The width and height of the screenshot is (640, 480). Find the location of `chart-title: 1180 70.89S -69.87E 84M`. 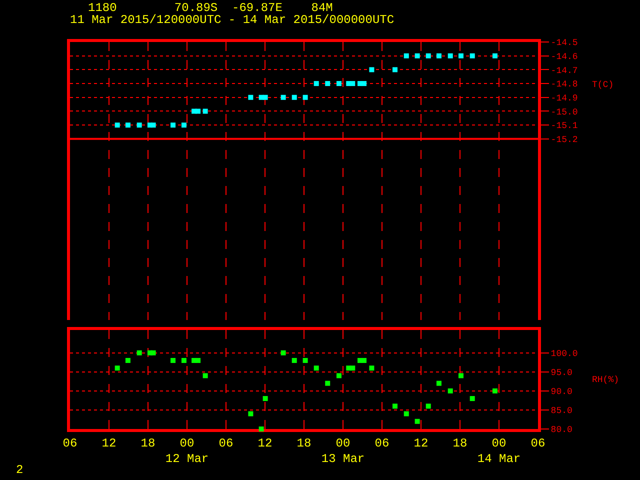

chart-title: 1180 70.89S -69.87E 84M is located at coordinates (210, 8).